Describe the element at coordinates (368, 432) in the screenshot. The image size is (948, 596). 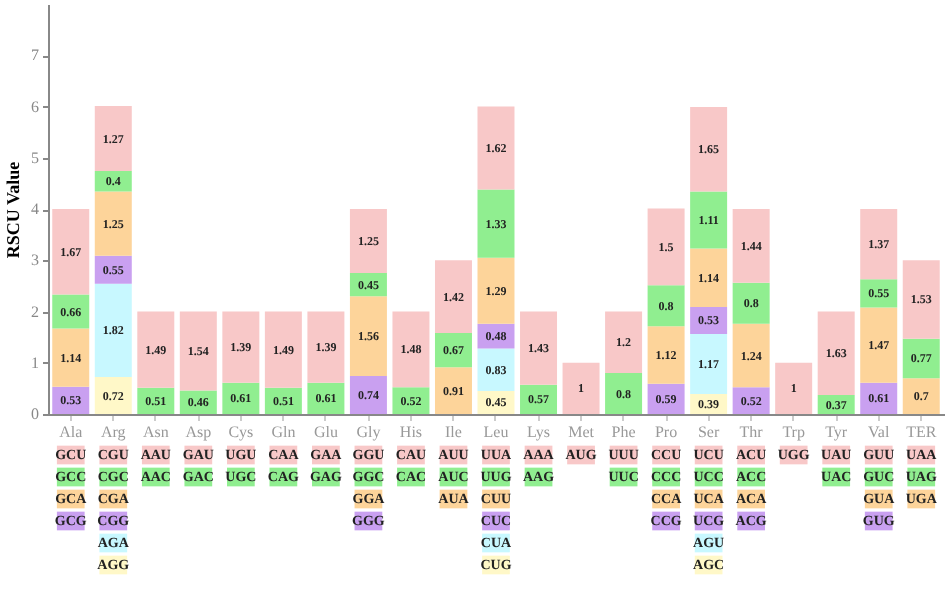
I see `x-tick-label: Gly` at that location.